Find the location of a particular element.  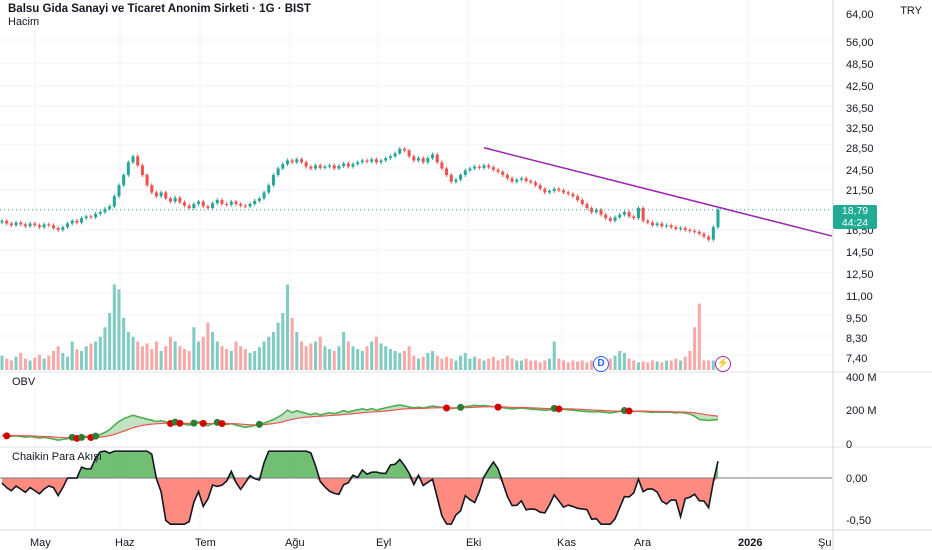

time-axis-label: Haz is located at coordinates (125, 543).